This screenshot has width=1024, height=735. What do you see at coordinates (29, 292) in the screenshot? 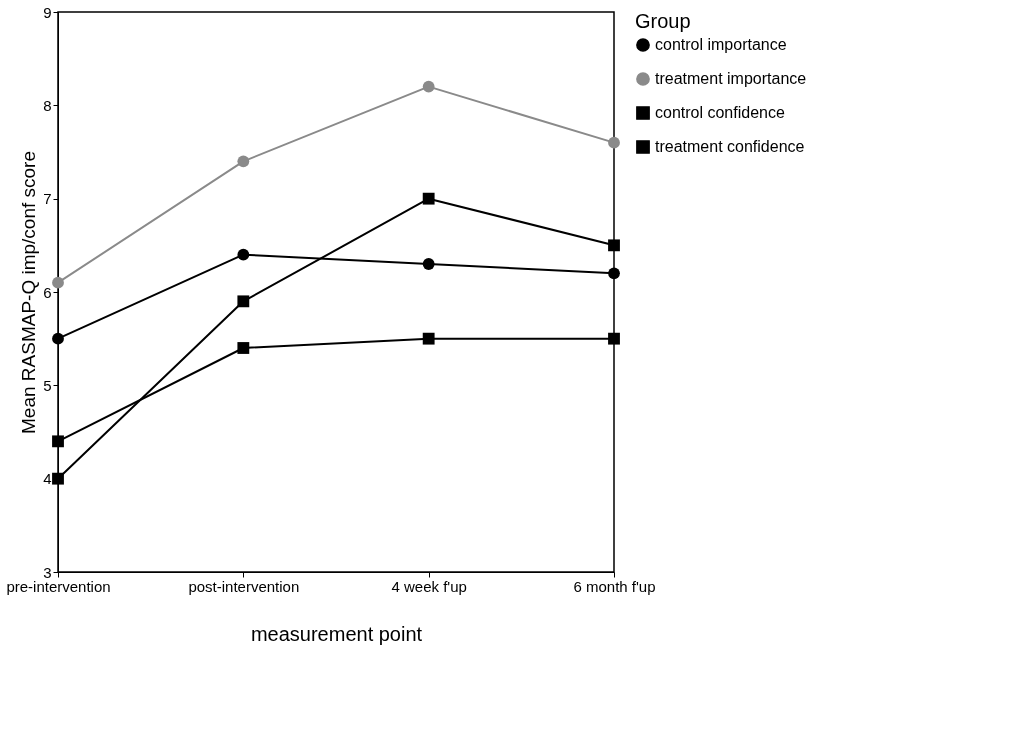
I see `y-axis-title: Mean RASMAP-Q imp/conf score` at bounding box center [29, 292].